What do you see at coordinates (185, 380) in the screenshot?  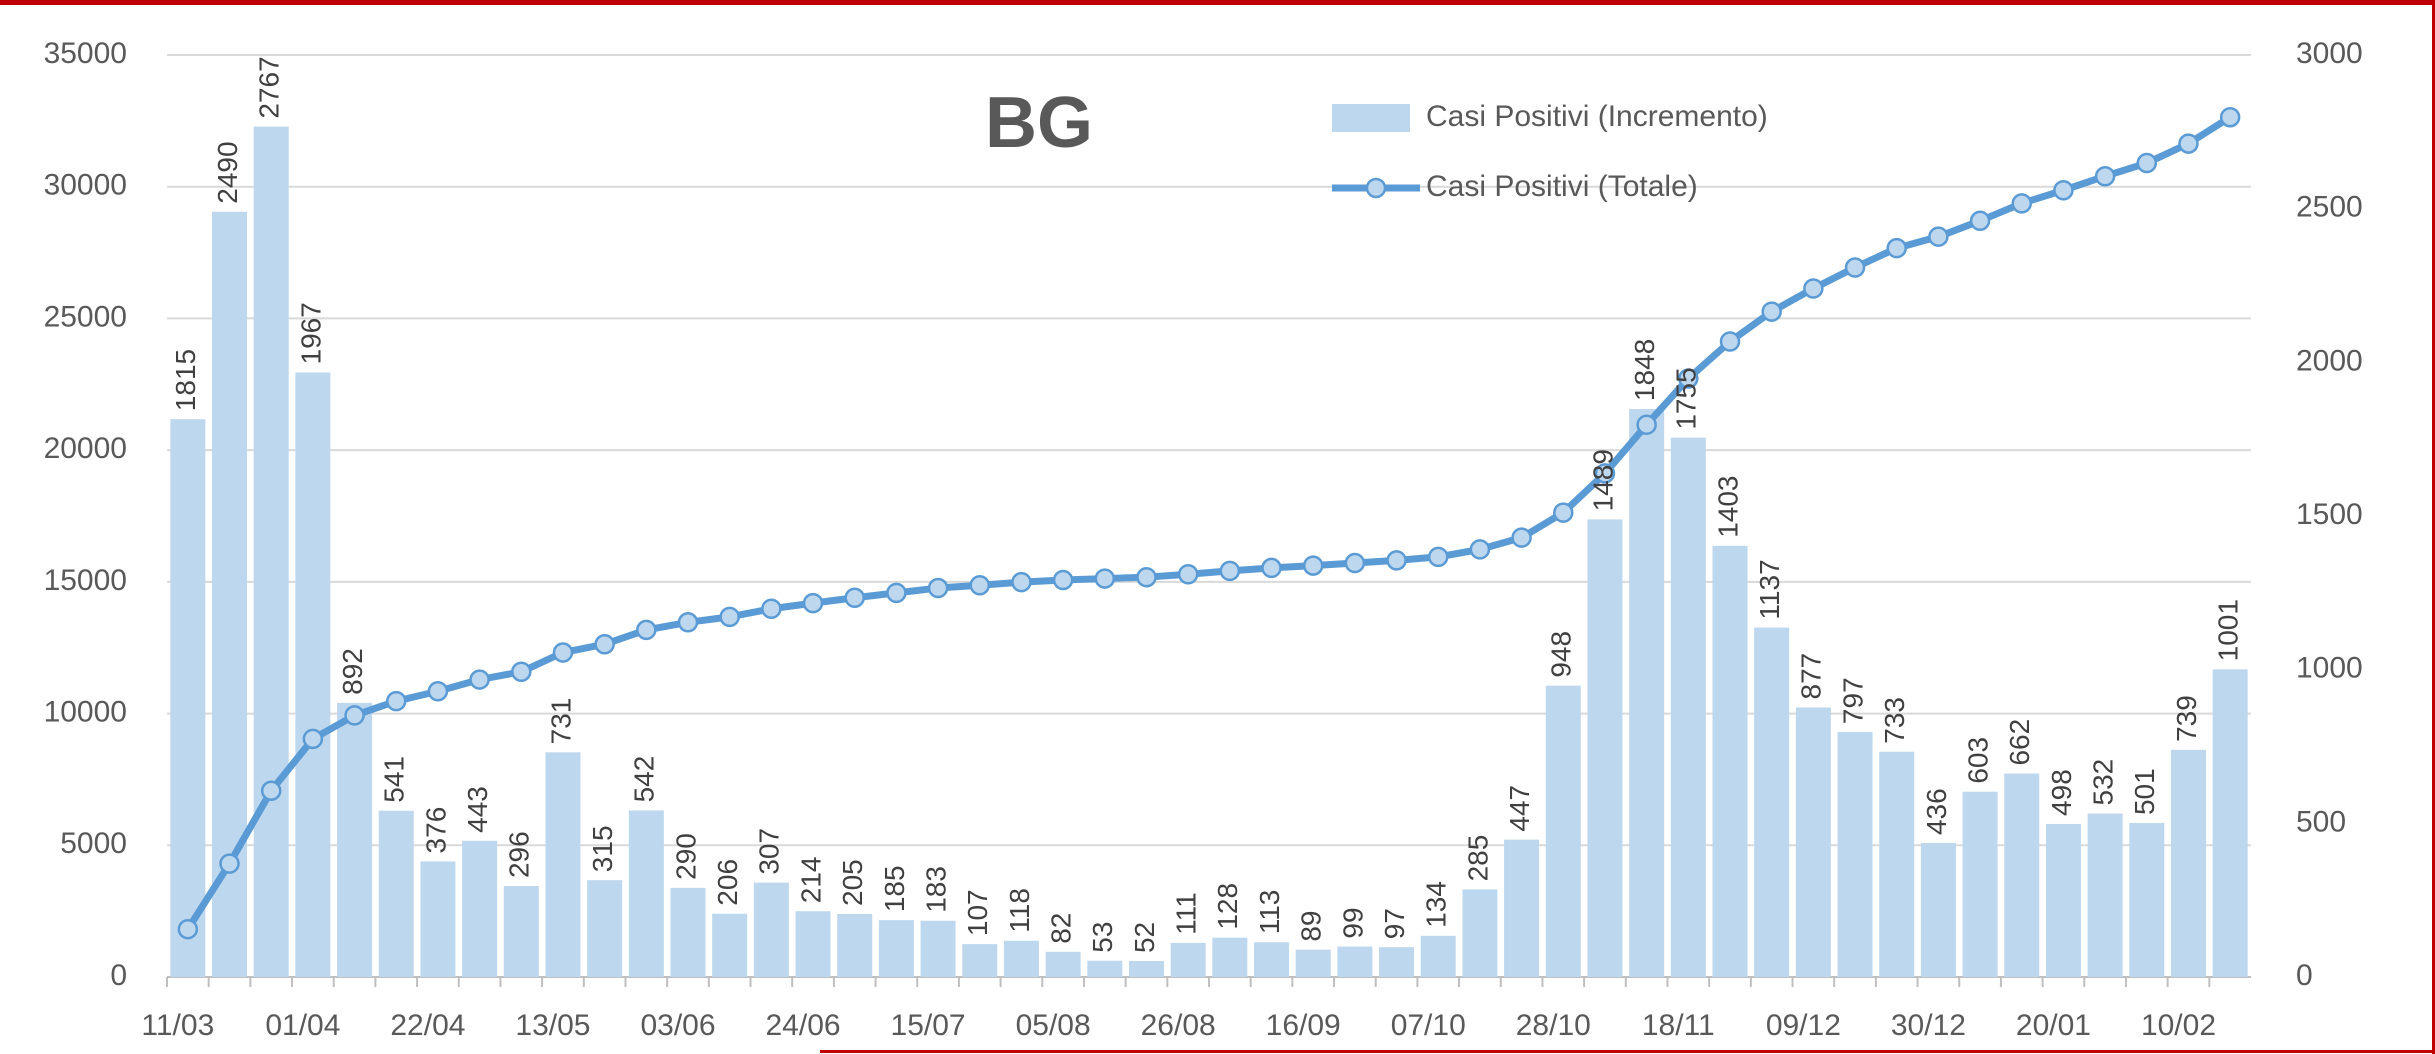 I see `data-label: 1815` at bounding box center [185, 380].